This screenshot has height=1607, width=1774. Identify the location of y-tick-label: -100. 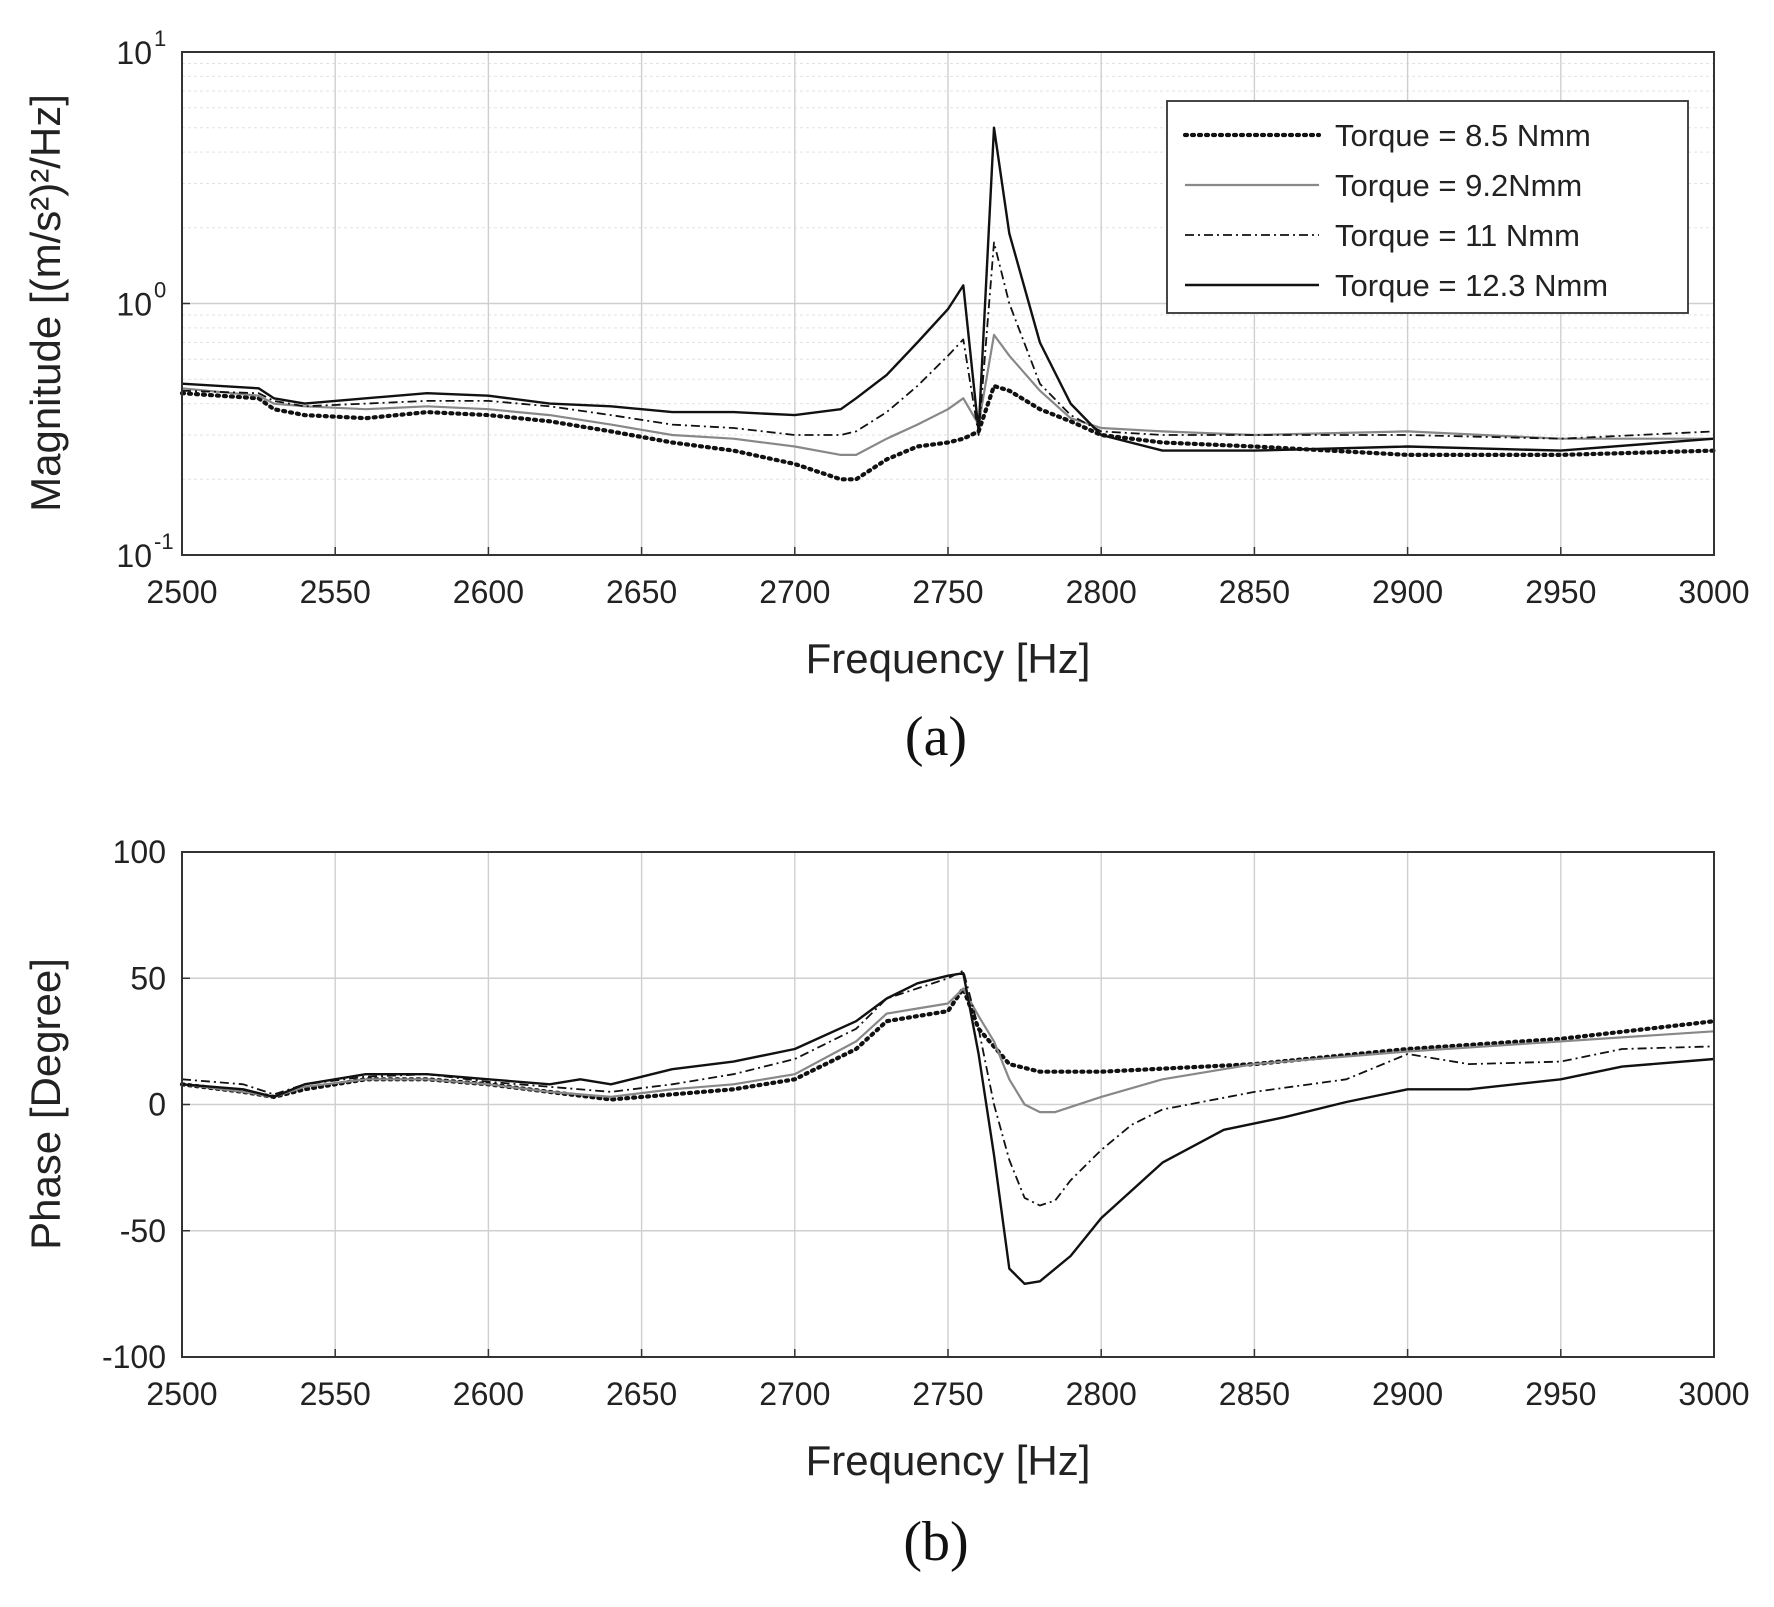
(134, 1357).